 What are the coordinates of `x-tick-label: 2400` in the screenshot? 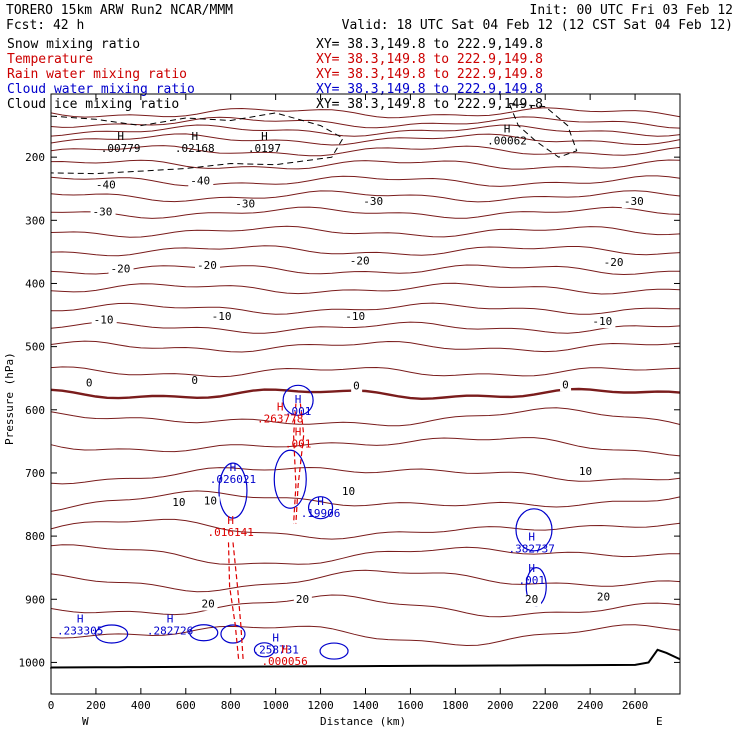 It's located at (590, 705).